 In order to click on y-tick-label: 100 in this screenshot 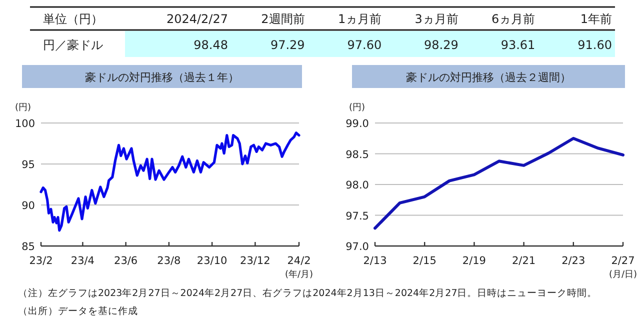, I will do `click(24, 124)`.